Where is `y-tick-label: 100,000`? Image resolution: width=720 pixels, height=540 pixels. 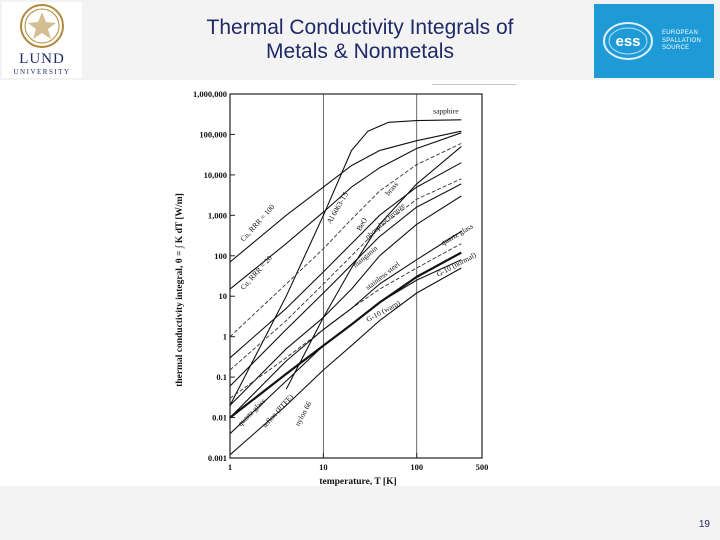 y-tick-label: 100,000 is located at coordinates (213, 134).